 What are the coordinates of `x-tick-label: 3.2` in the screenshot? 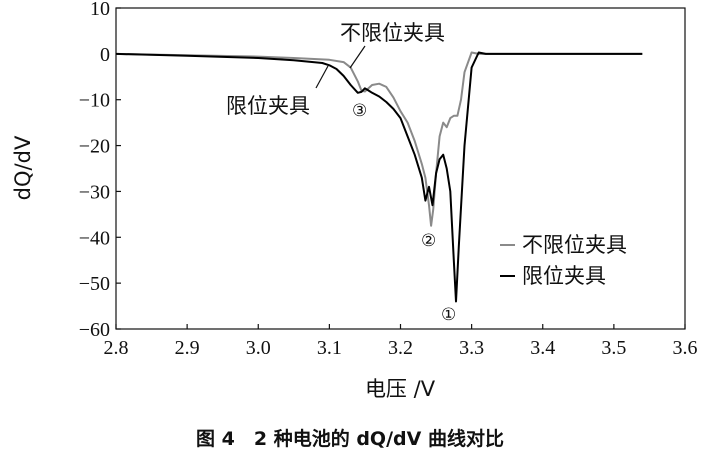 It's located at (400, 348).